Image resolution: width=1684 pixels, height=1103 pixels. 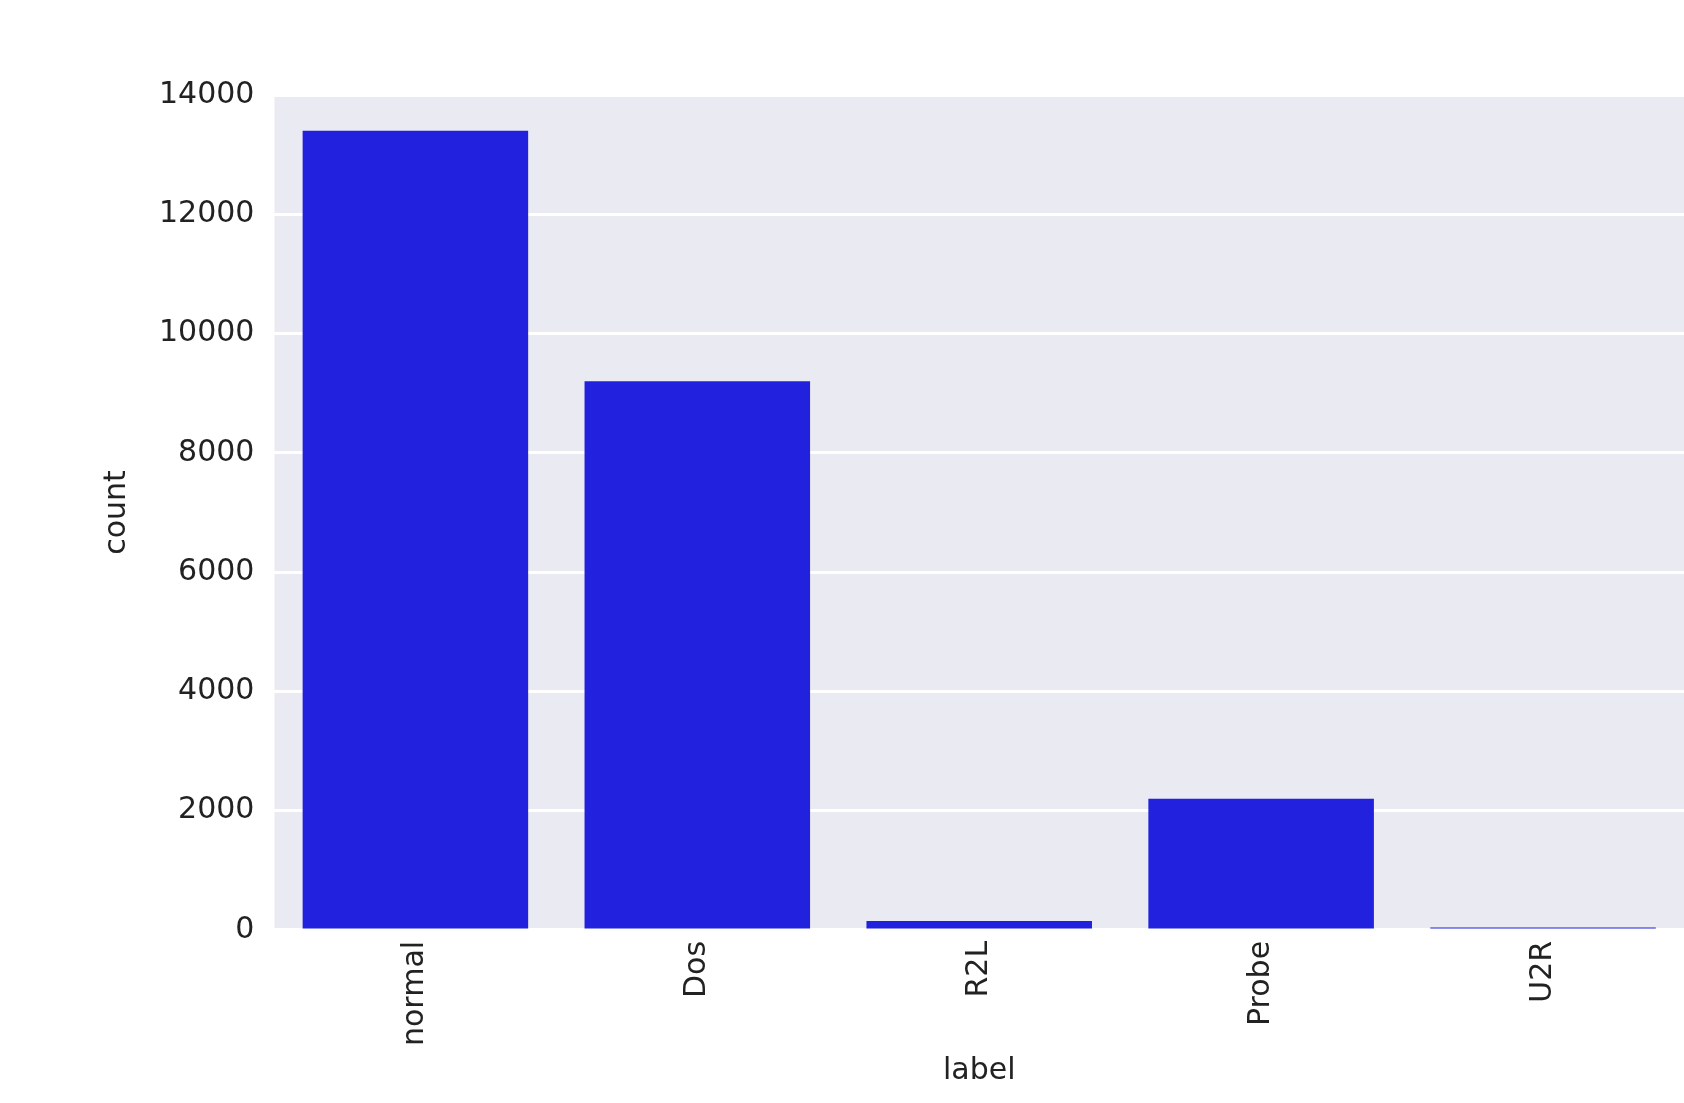 I want to click on y-tick-label: 8000, so click(x=216, y=450).